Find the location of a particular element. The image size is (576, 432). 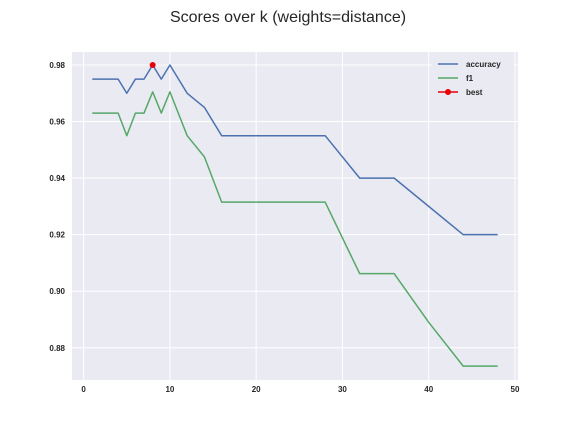

x-tick-label: 10 is located at coordinates (169, 389).